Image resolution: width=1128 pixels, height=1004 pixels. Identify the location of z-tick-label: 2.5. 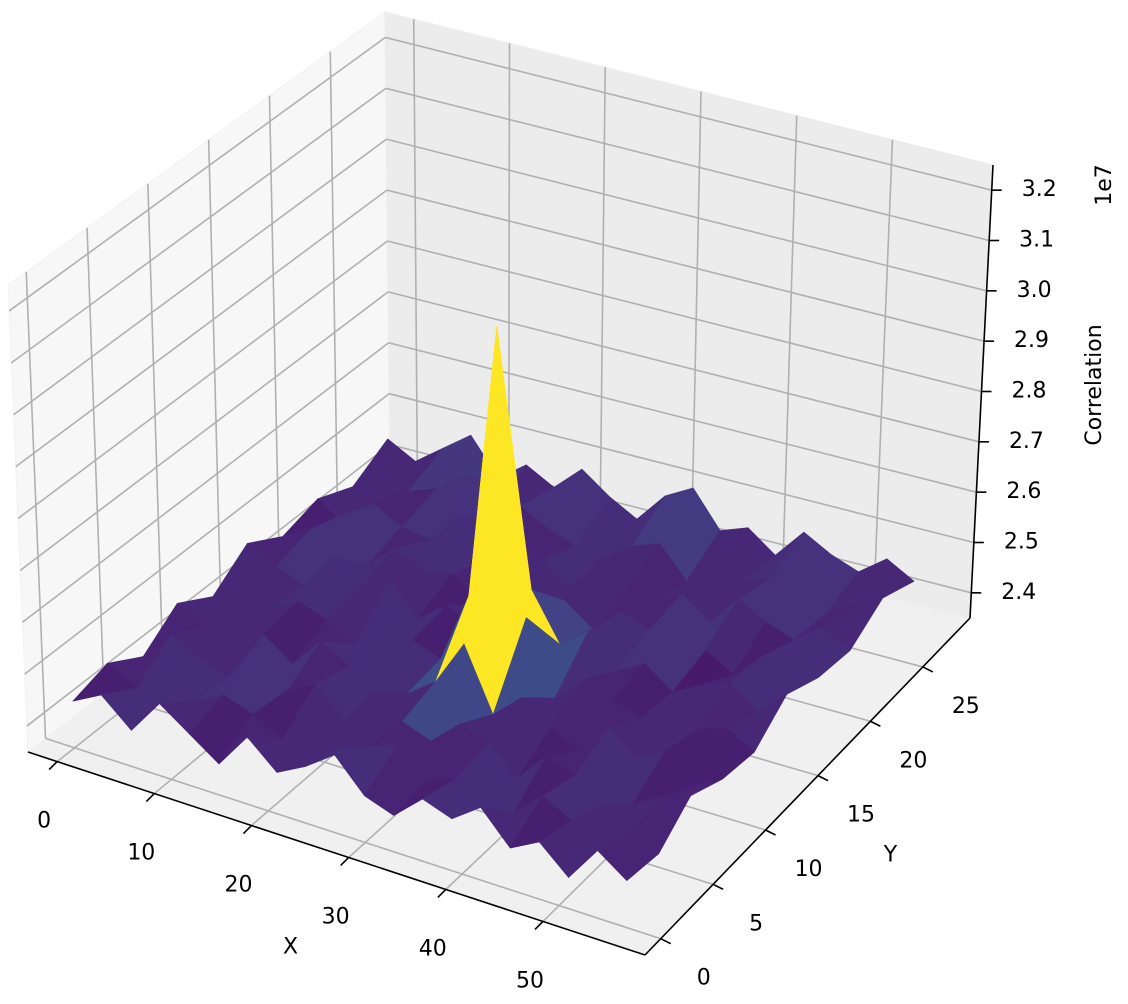
(1021, 542).